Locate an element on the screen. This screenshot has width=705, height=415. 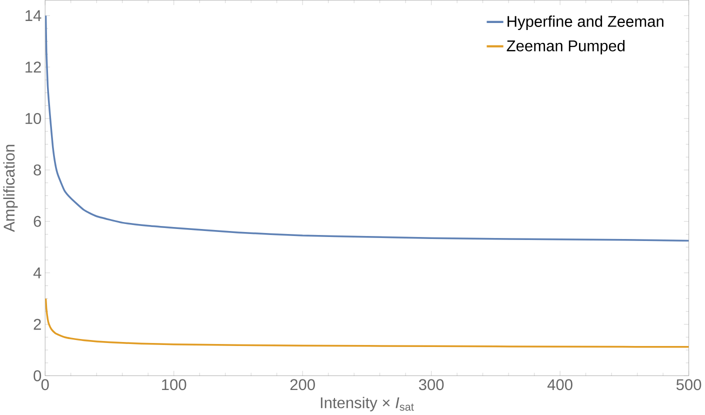
x-tick-label: 500 is located at coordinates (689, 384).